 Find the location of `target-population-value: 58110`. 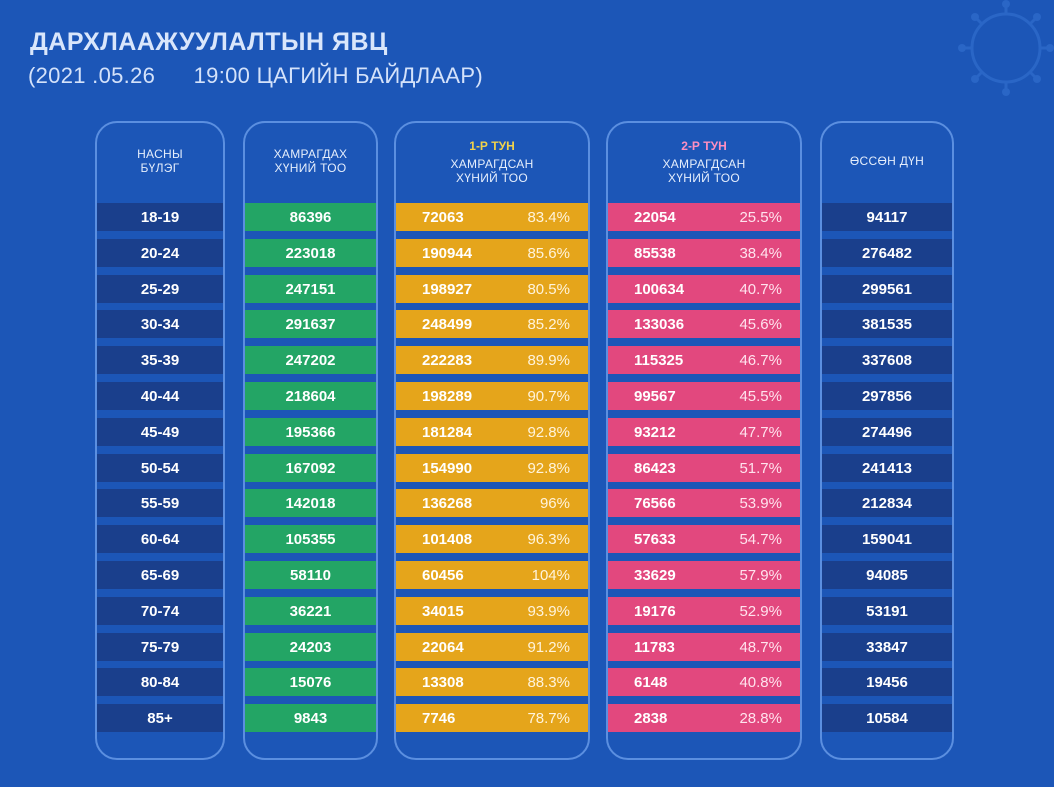

target-population-value: 58110 is located at coordinates (310, 575).